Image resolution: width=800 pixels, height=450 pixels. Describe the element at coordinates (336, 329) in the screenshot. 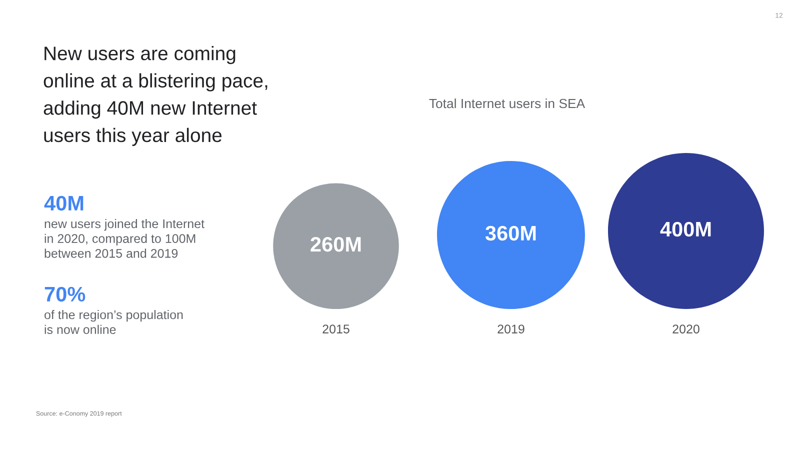

I see `category-label: 2015` at that location.